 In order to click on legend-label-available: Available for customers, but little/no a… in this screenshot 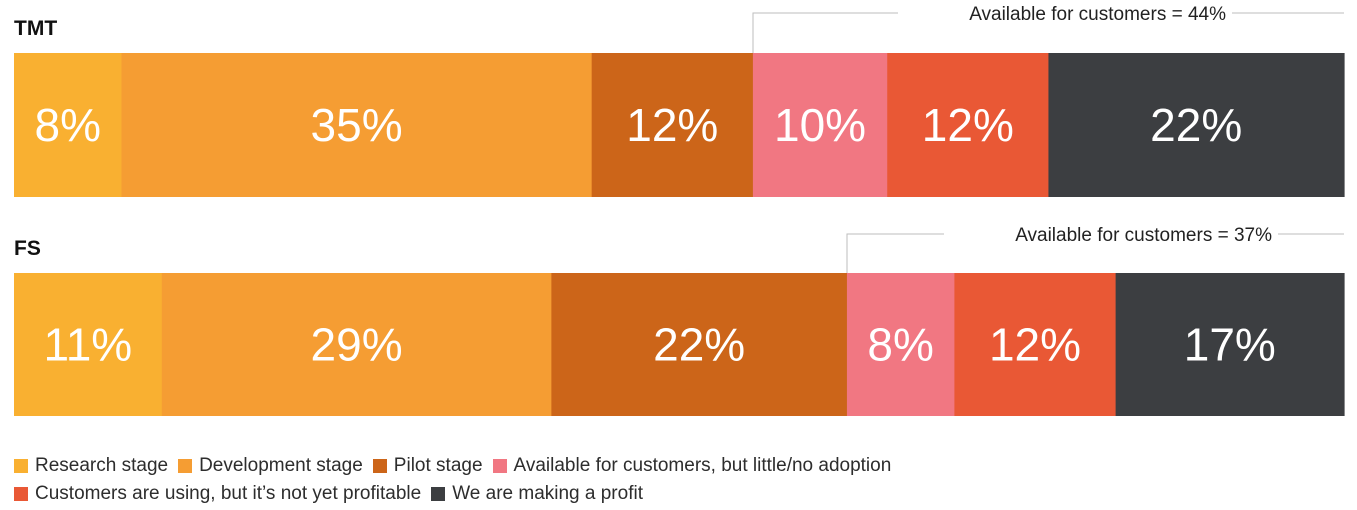, I will do `click(702, 465)`.